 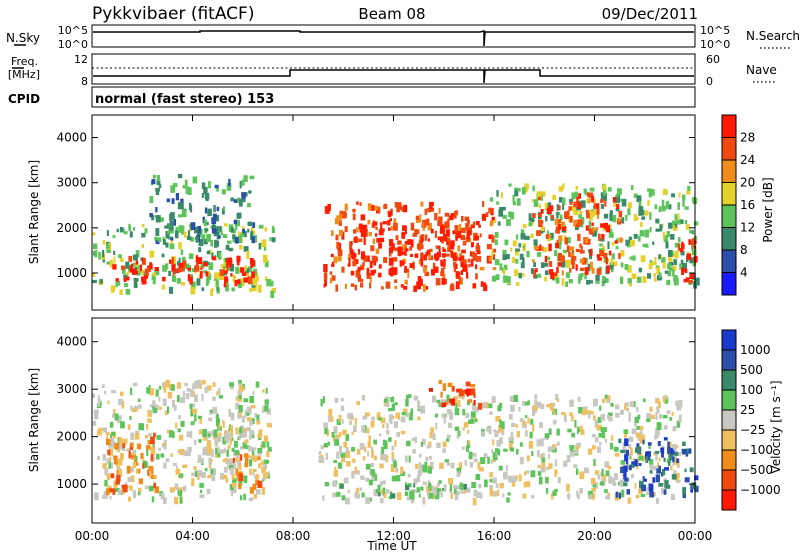 What do you see at coordinates (715, 30) in the screenshot?
I see `nsearch-tick-high: 10^5` at bounding box center [715, 30].